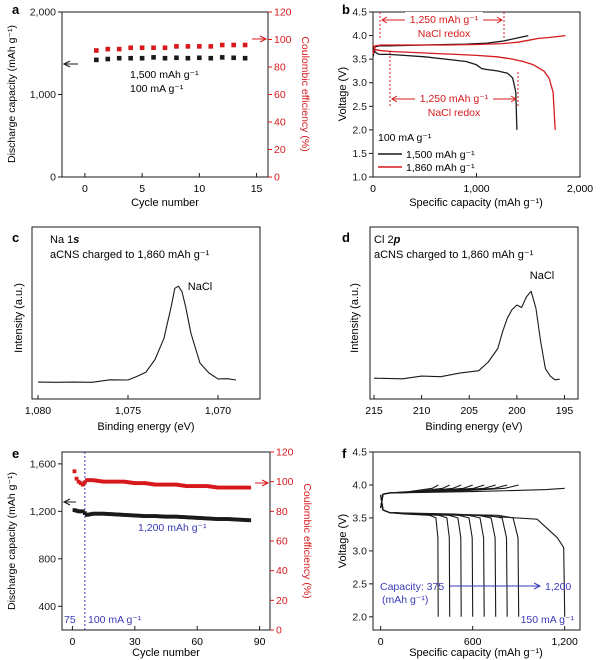 Image resolution: width=600 pixels, height=660 pixels. Describe the element at coordinates (257, 189) in the screenshot. I see `panel-a-xtick-label-3: 15` at that location.